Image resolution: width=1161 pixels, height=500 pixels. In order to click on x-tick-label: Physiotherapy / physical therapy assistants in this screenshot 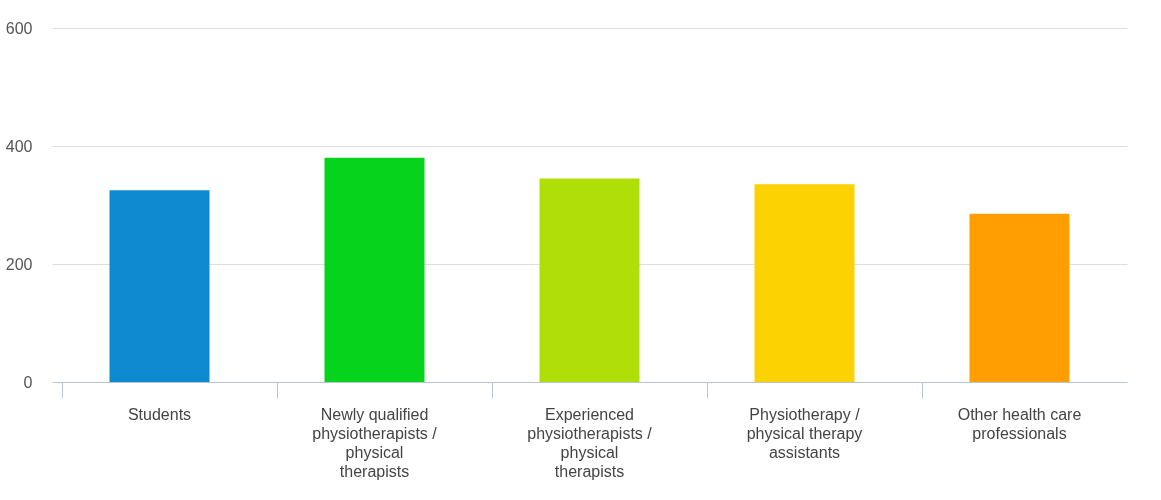, I will do `click(804, 433)`.